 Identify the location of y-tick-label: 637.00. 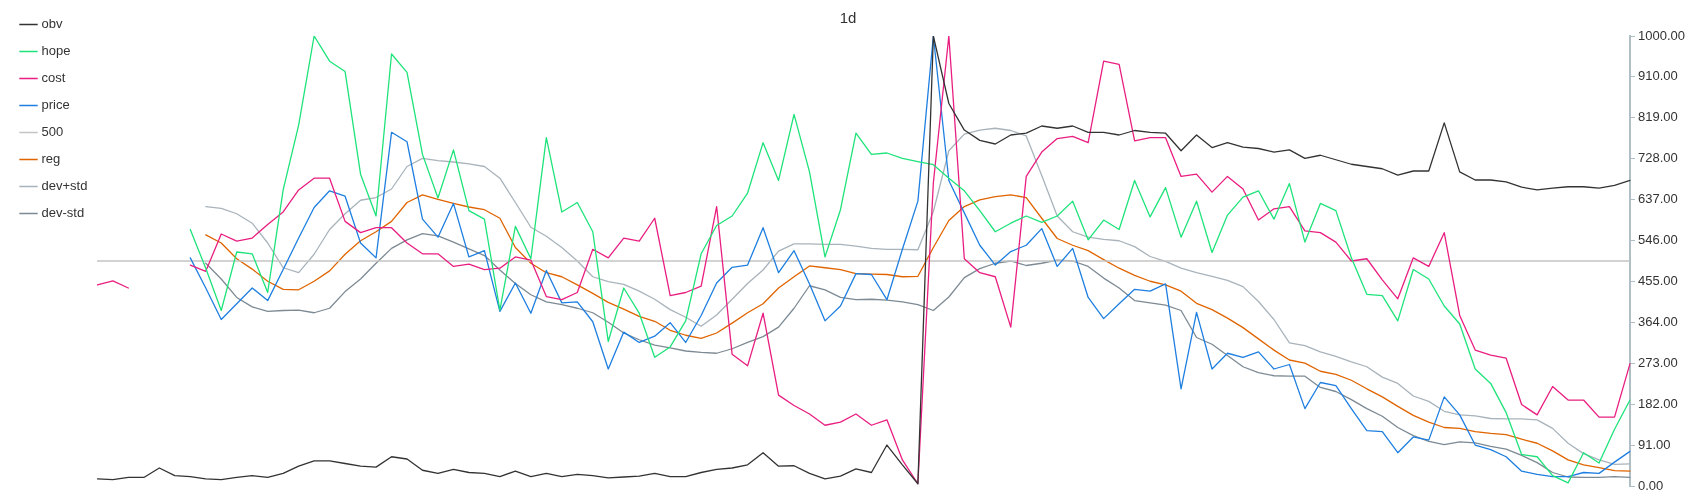
(1658, 198).